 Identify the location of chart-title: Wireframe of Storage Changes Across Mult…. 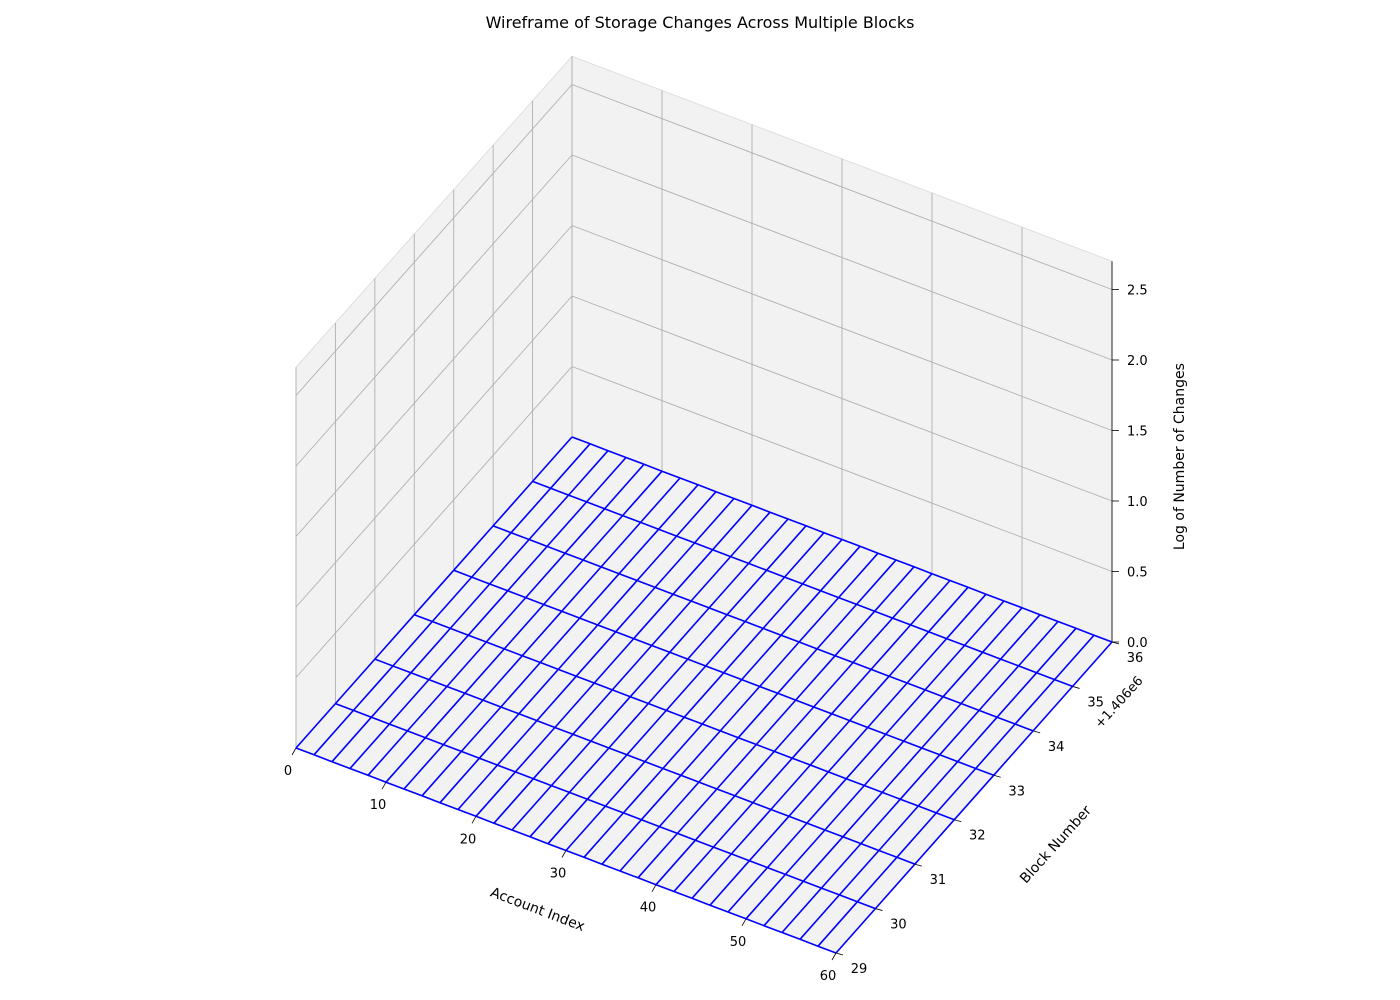
(700, 22).